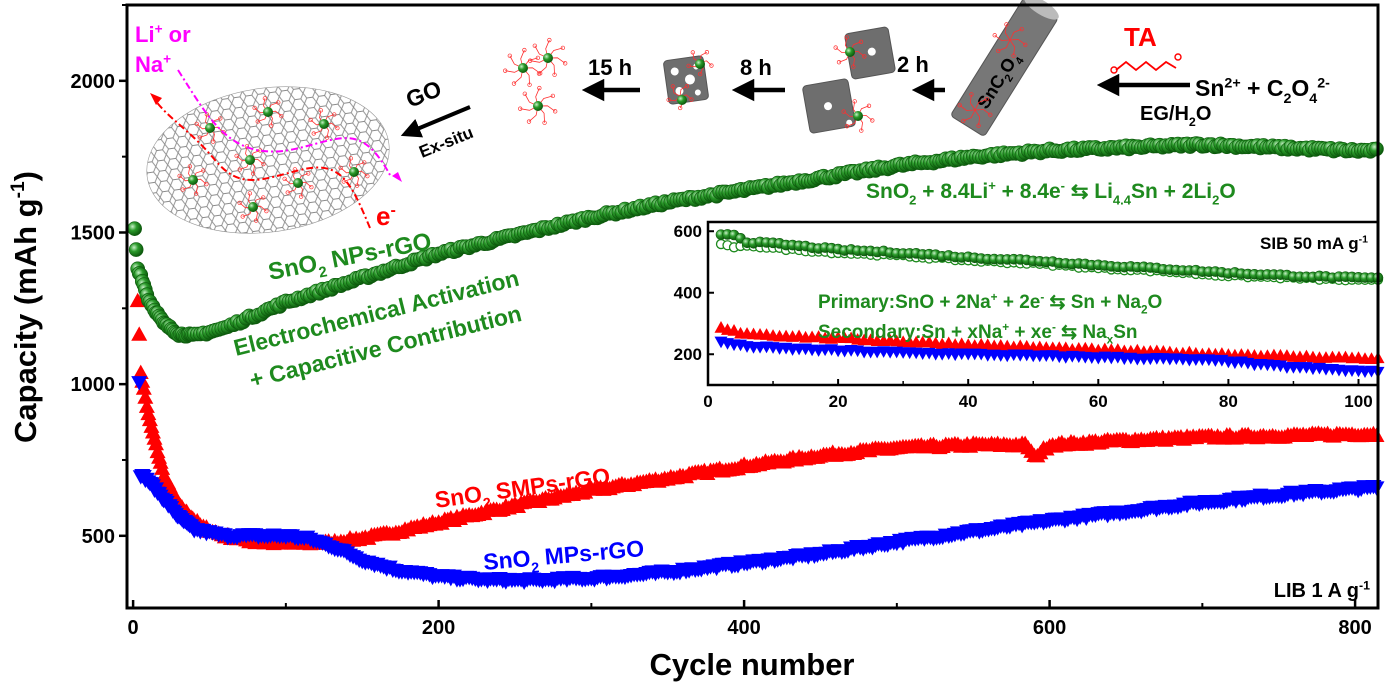  I want to click on primary-reaction: Primary:SnO + 2Na+ + 2e- ⇆ Sn + Na2O, so click(990, 304).